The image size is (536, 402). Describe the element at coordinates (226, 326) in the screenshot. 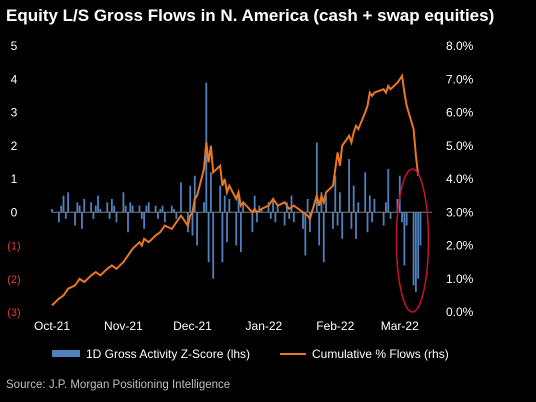

I see `x-axis: Oct-21 Nov-21 Dec-21 Jan-22 Feb-22 Mar-22` at that location.